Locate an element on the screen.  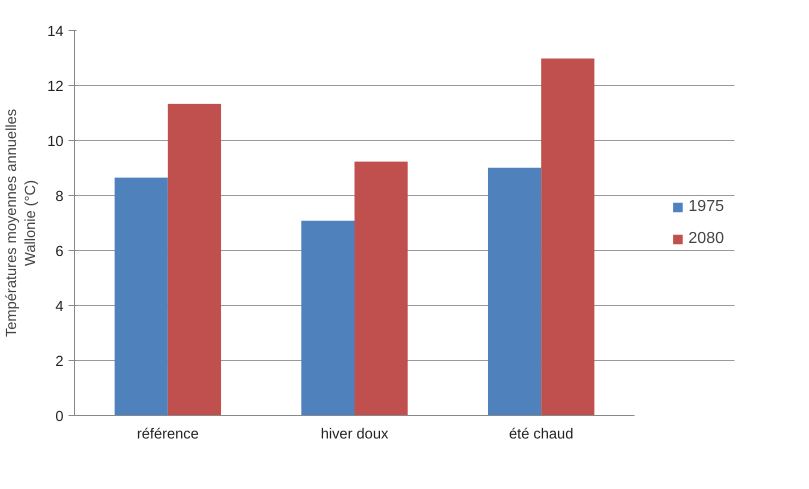
y-tick-label: 14 is located at coordinates (55, 32).